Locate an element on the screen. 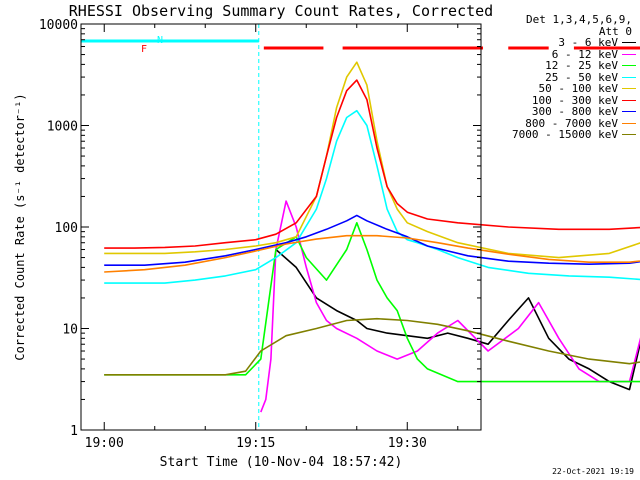  y-tick-label: 10 is located at coordinates (70, 330).